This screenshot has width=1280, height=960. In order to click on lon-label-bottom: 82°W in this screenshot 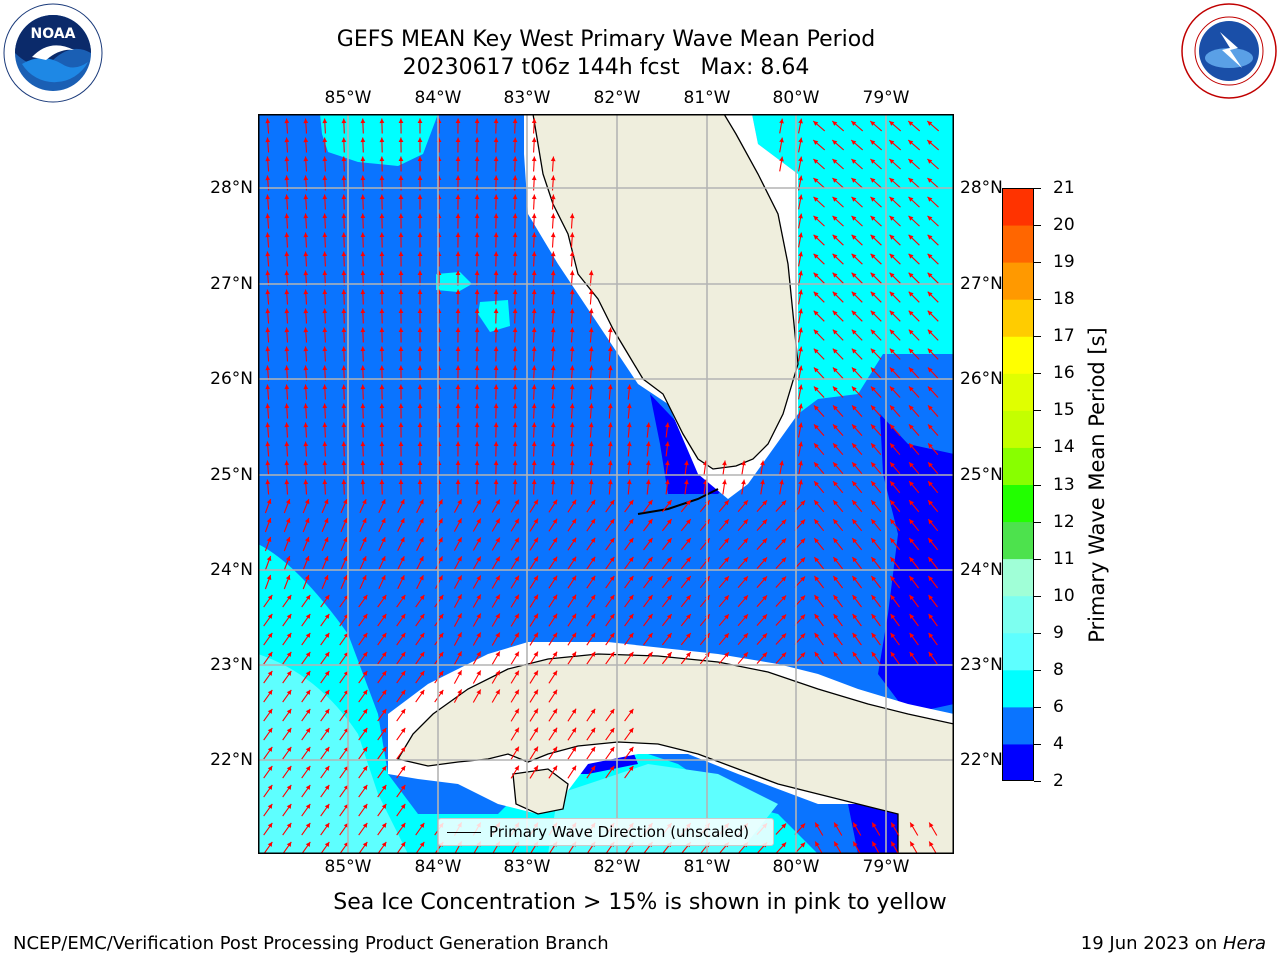, I will do `click(617, 867)`.